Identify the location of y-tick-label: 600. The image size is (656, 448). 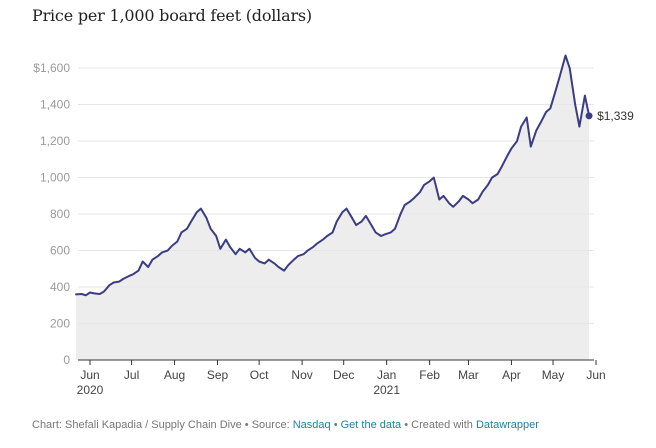
(60, 251).